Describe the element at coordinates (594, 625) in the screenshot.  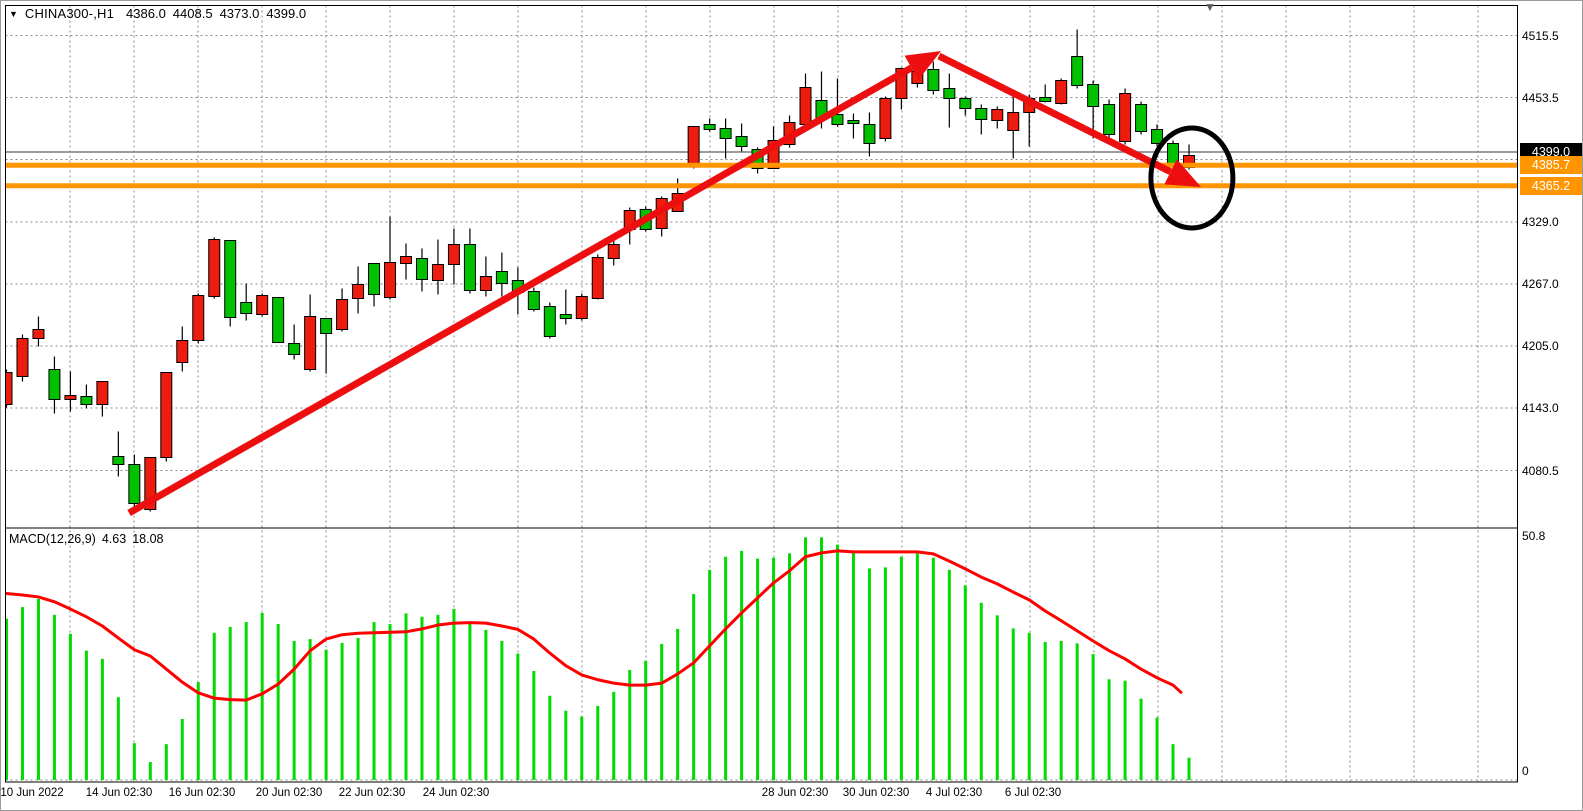
I see `macd-signal-line` at that location.